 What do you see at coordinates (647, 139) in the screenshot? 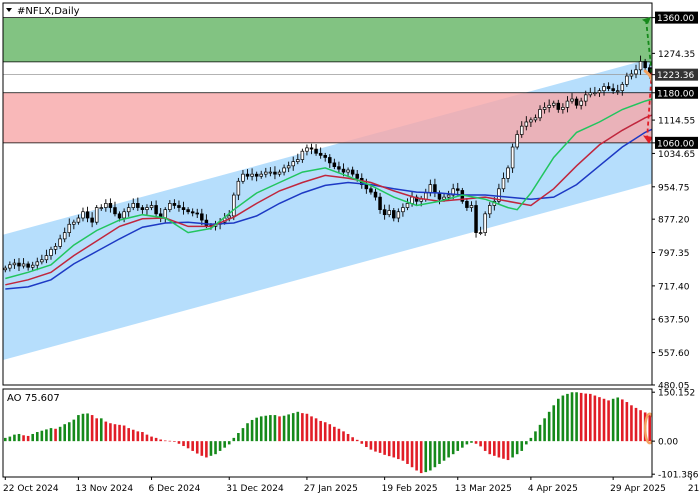
I see `arrow-down-icon` at bounding box center [647, 139].